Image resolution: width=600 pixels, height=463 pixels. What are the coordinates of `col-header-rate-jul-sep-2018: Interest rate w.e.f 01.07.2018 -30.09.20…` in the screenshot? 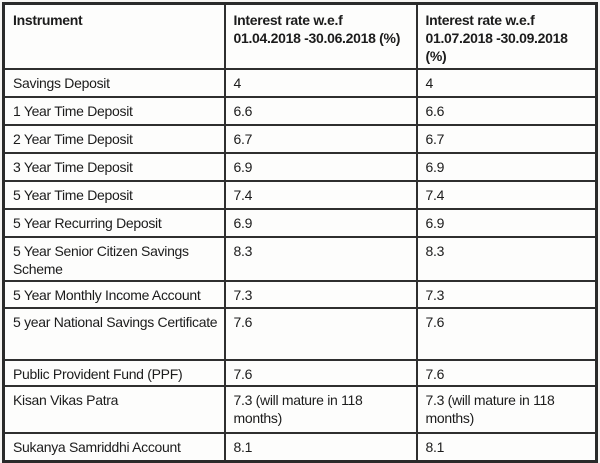 It's located at (506, 36).